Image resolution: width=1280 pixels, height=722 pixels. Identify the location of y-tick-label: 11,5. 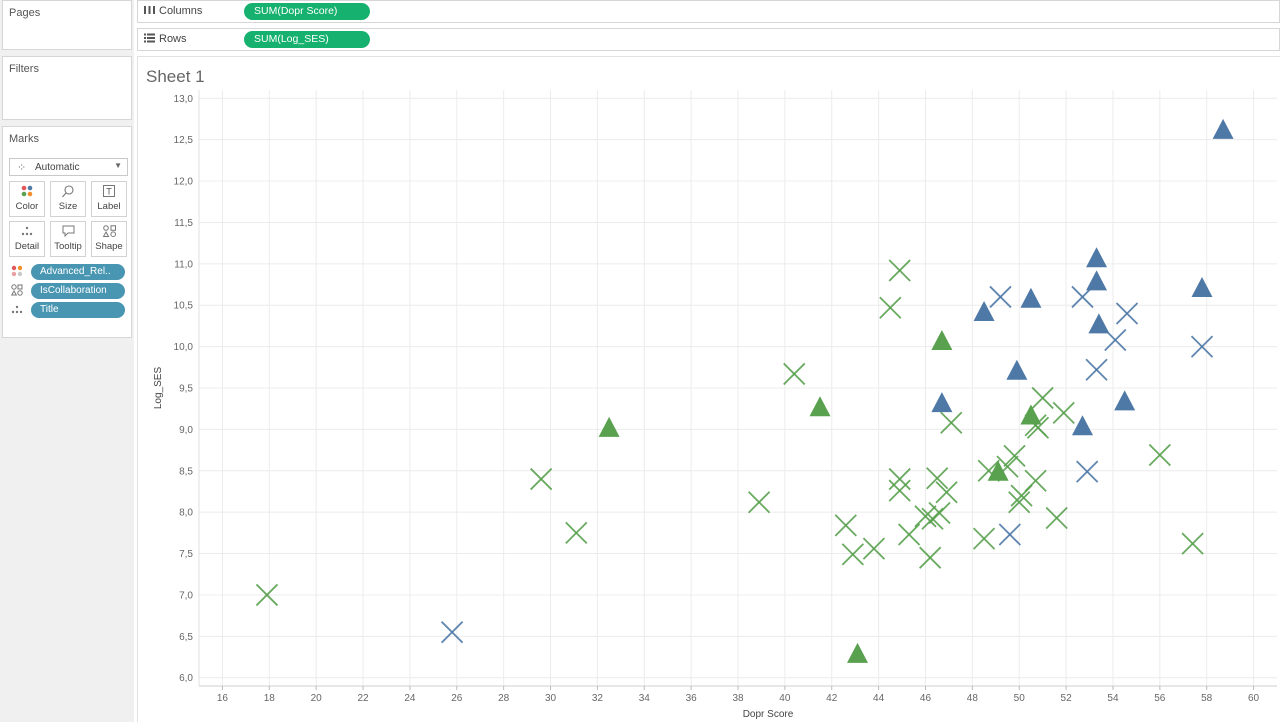
(183, 223).